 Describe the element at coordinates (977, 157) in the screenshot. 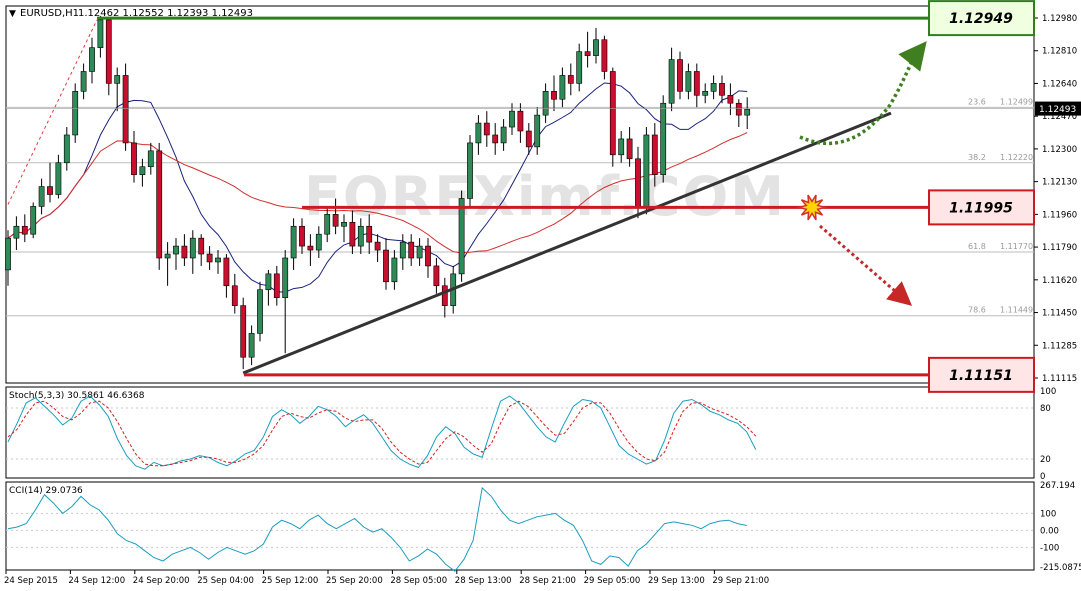

I see `fib-ratio: 38.2` at that location.